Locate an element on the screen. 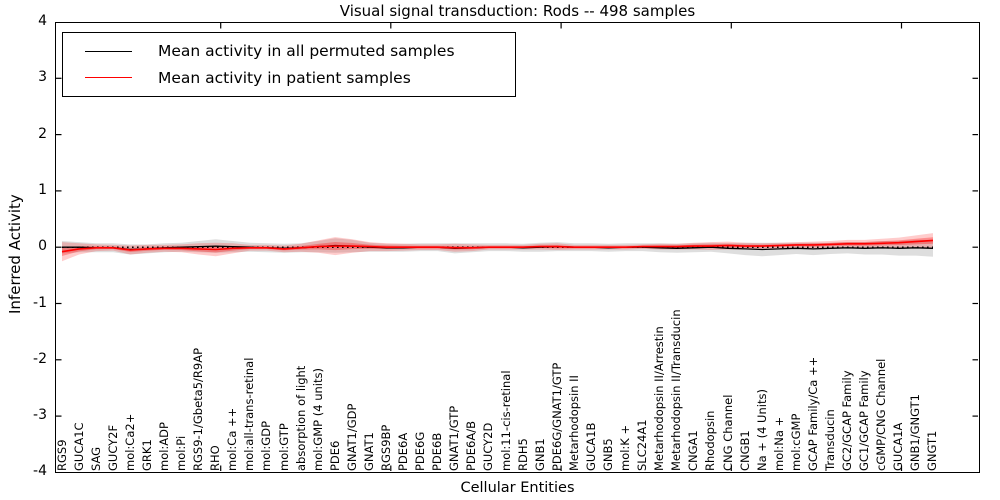 Image resolution: width=1000 pixels, height=500 pixels. y-tick-label: 3 is located at coordinates (42, 77).